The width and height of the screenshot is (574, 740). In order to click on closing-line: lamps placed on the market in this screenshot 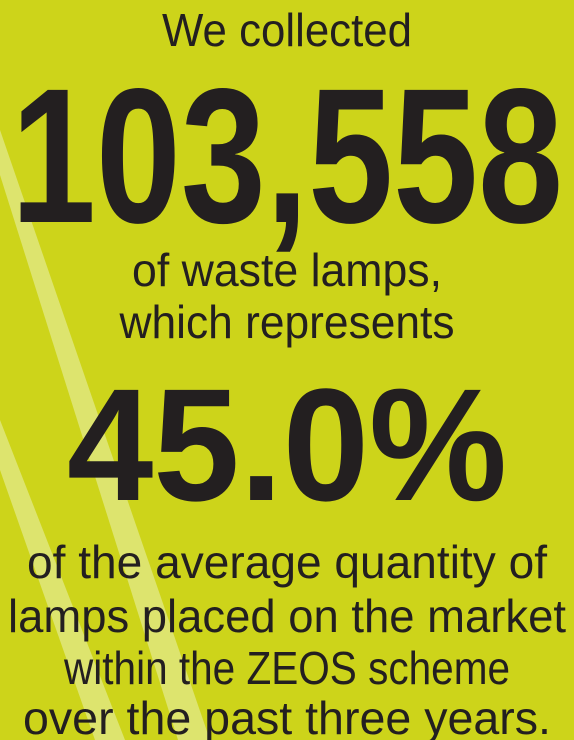, I will do `click(287, 616)`.